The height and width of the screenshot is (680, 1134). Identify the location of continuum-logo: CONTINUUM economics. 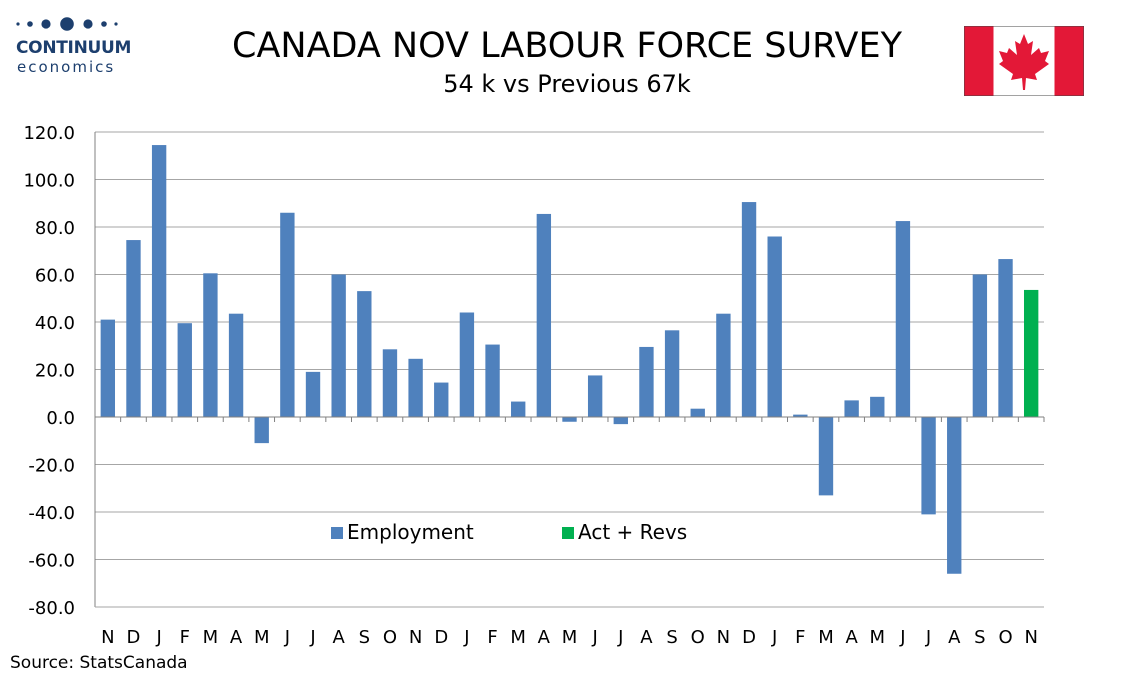
(74, 45).